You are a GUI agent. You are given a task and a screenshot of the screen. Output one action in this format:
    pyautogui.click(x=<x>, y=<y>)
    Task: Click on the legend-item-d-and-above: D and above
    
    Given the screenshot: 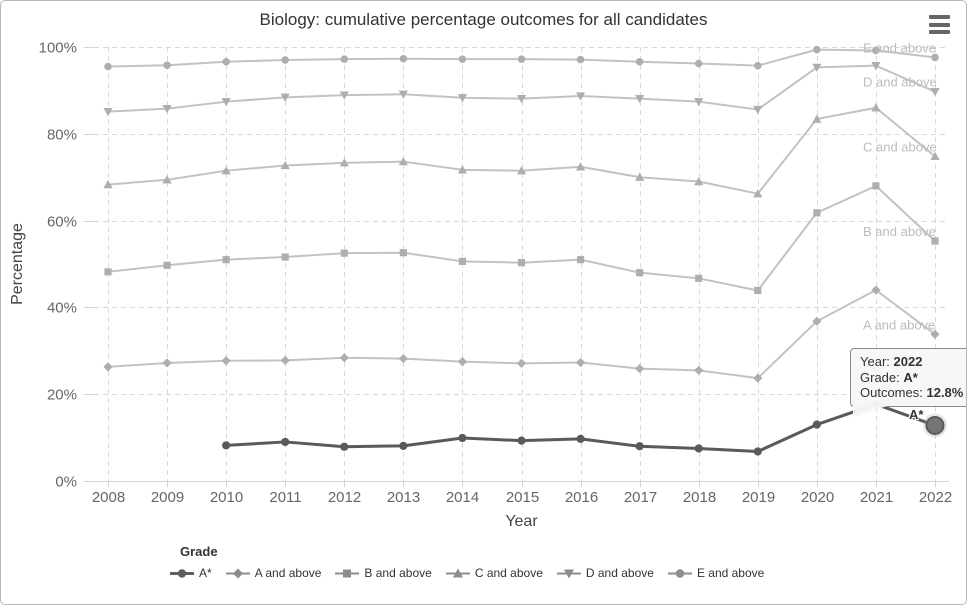 What is the action you would take?
    pyautogui.click(x=605, y=573)
    